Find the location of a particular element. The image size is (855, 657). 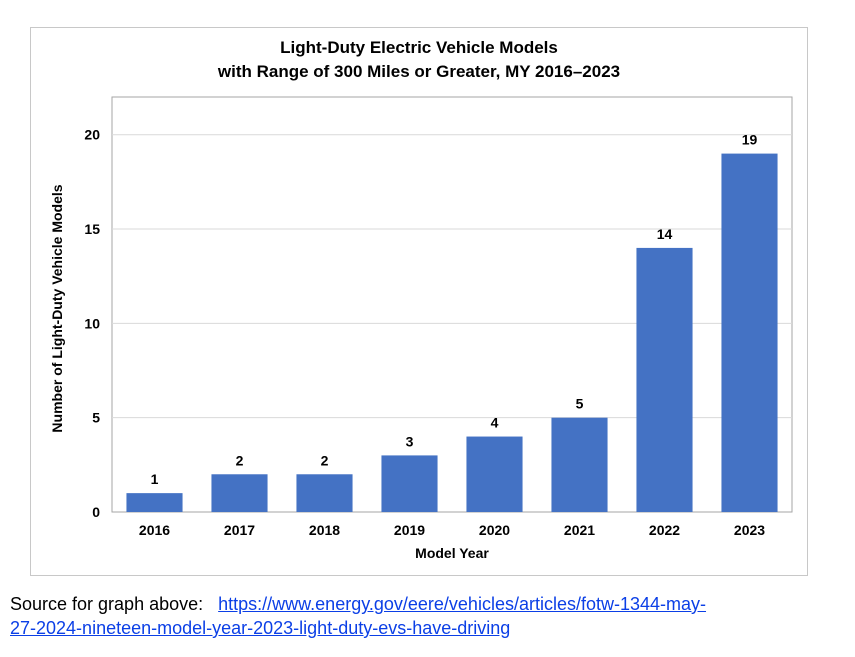

y-tick-label: 20 is located at coordinates (92, 135).